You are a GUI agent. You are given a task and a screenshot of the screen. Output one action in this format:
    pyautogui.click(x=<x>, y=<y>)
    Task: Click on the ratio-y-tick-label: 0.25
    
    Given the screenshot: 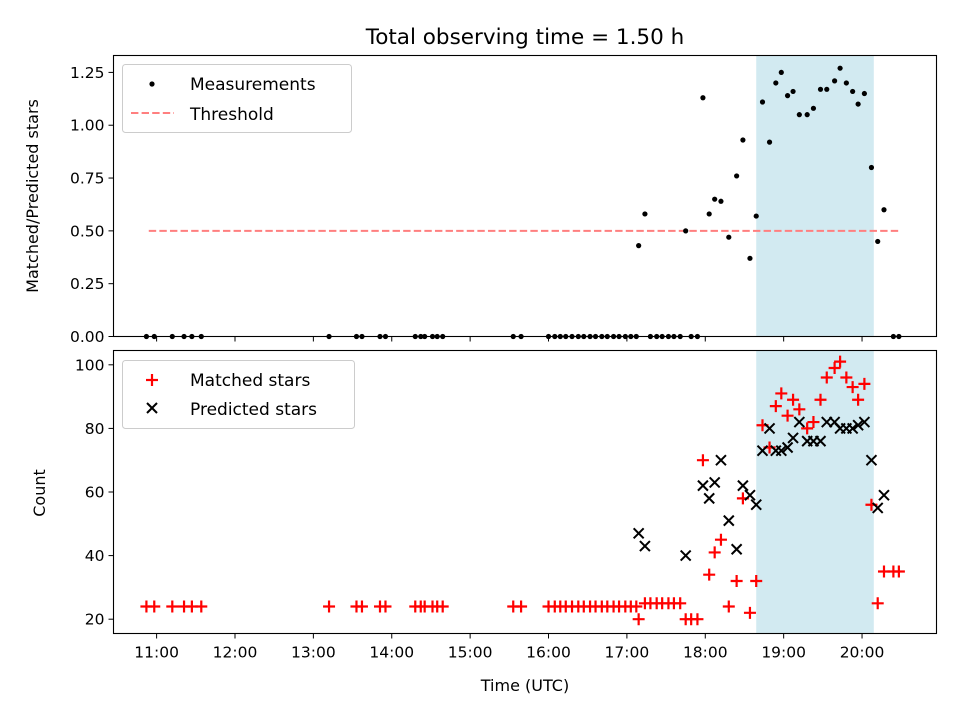 What is the action you would take?
    pyautogui.click(x=87, y=284)
    